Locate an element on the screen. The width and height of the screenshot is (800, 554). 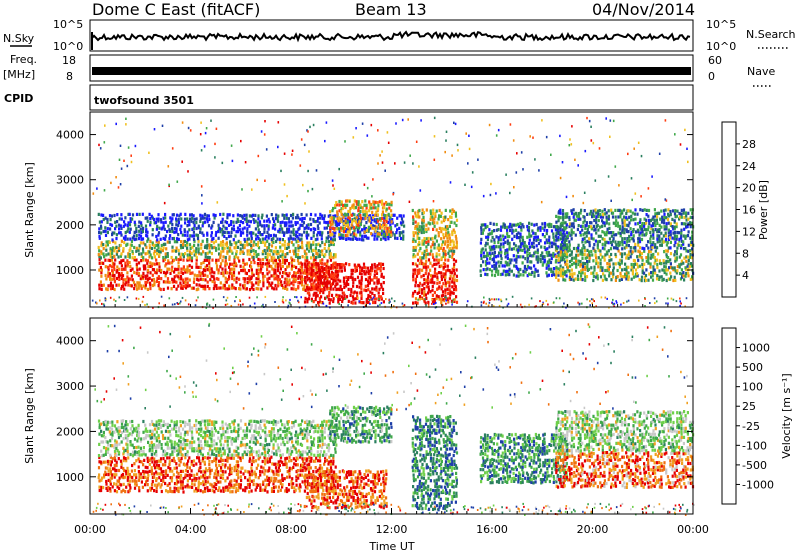
ground-point is located at coordinates (161, 296).